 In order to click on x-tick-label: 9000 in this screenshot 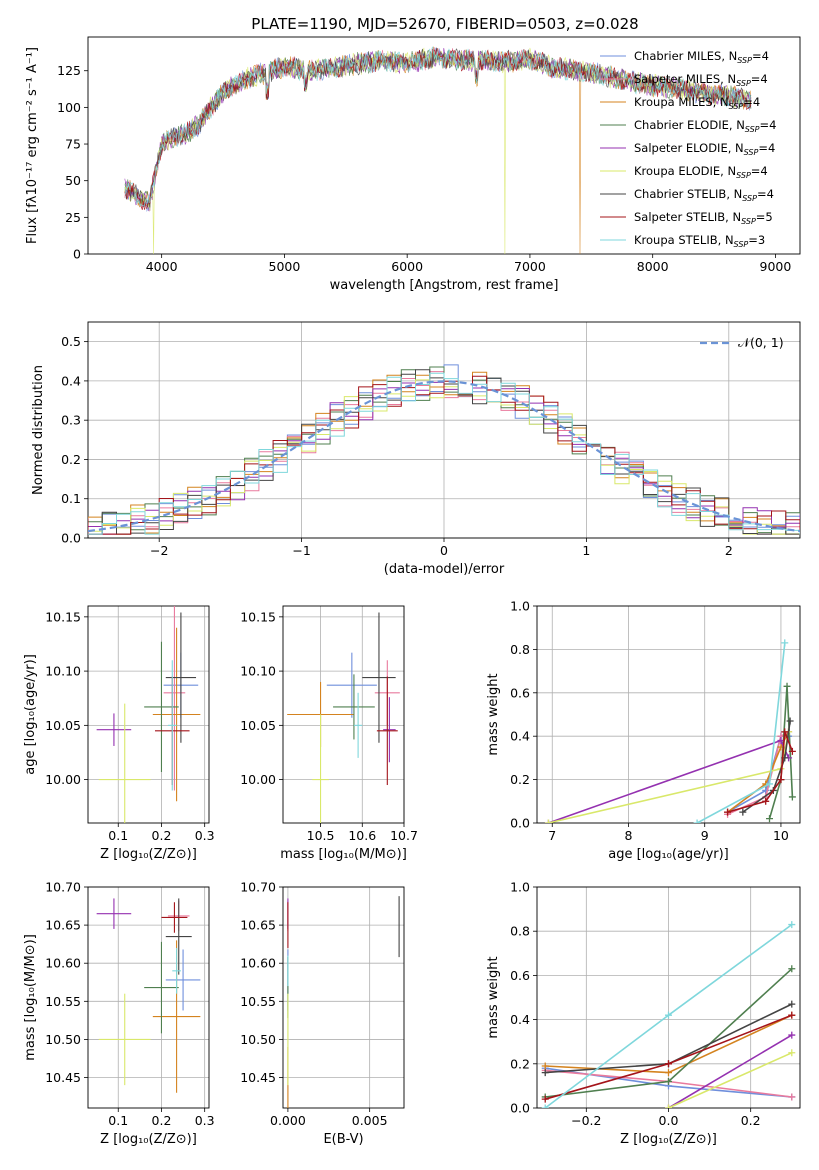, I will do `click(776, 266)`.